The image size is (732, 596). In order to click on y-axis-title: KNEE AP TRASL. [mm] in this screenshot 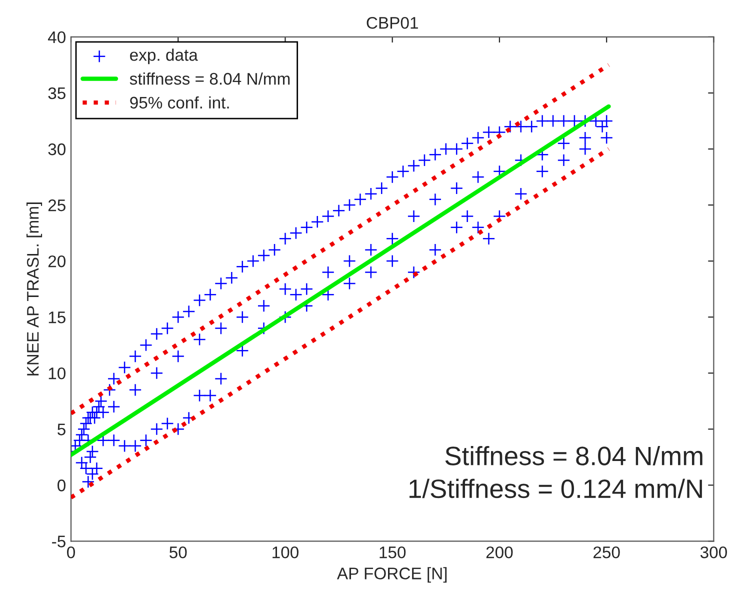, I will do `click(34, 289)`.